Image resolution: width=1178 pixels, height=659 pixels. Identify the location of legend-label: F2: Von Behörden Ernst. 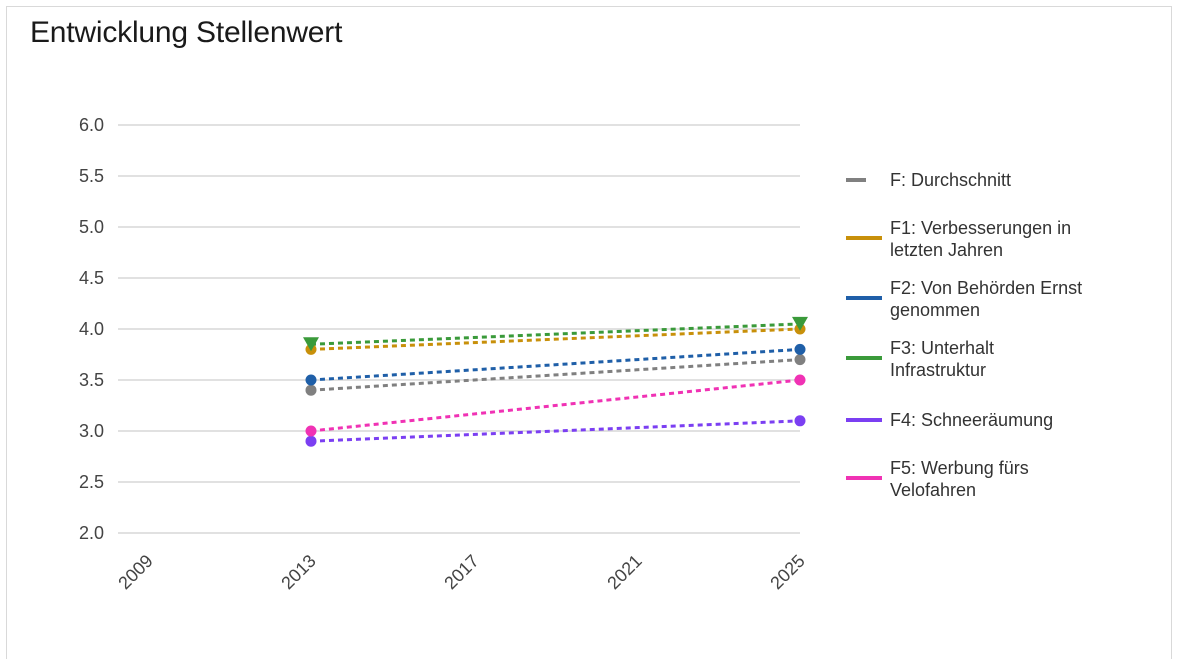
(986, 288).